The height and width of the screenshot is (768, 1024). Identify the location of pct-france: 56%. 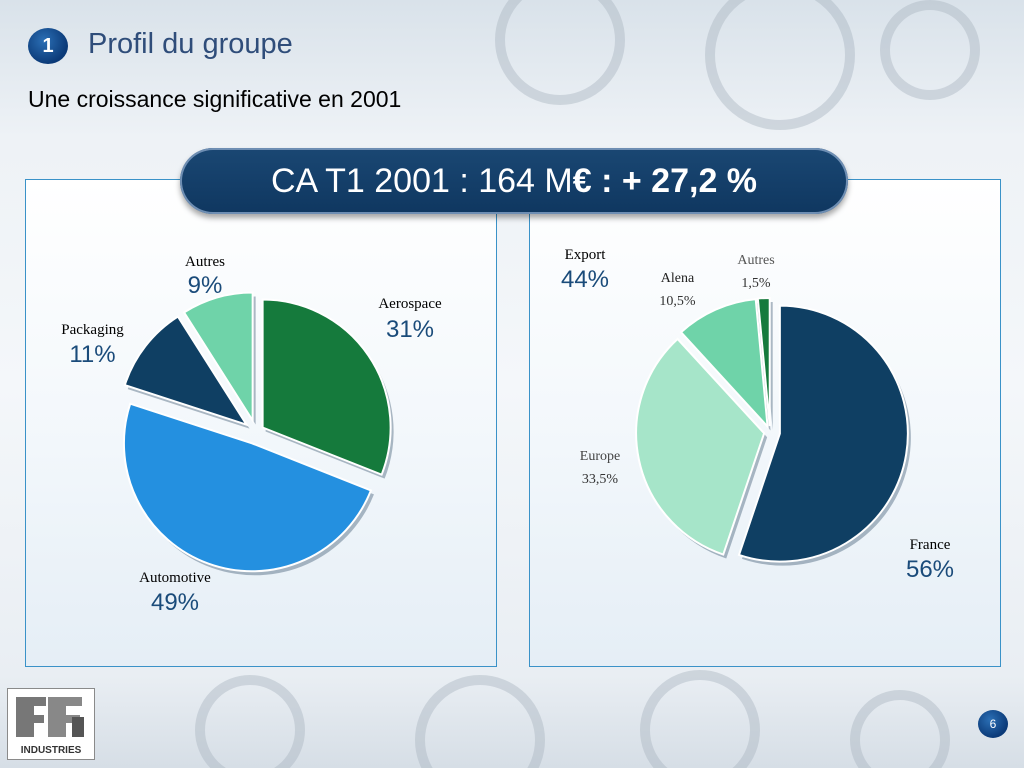
(930, 569).